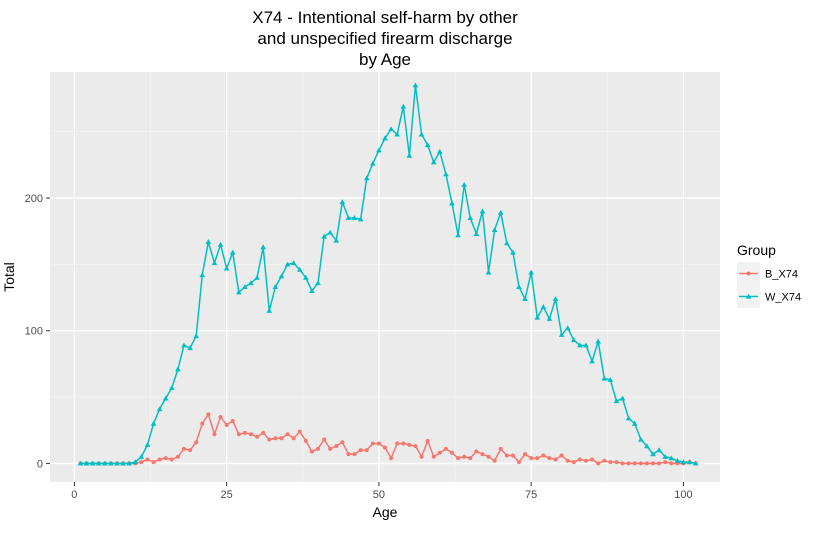 The width and height of the screenshot is (814, 535). I want to click on legend-label: B_X74, so click(781, 275).